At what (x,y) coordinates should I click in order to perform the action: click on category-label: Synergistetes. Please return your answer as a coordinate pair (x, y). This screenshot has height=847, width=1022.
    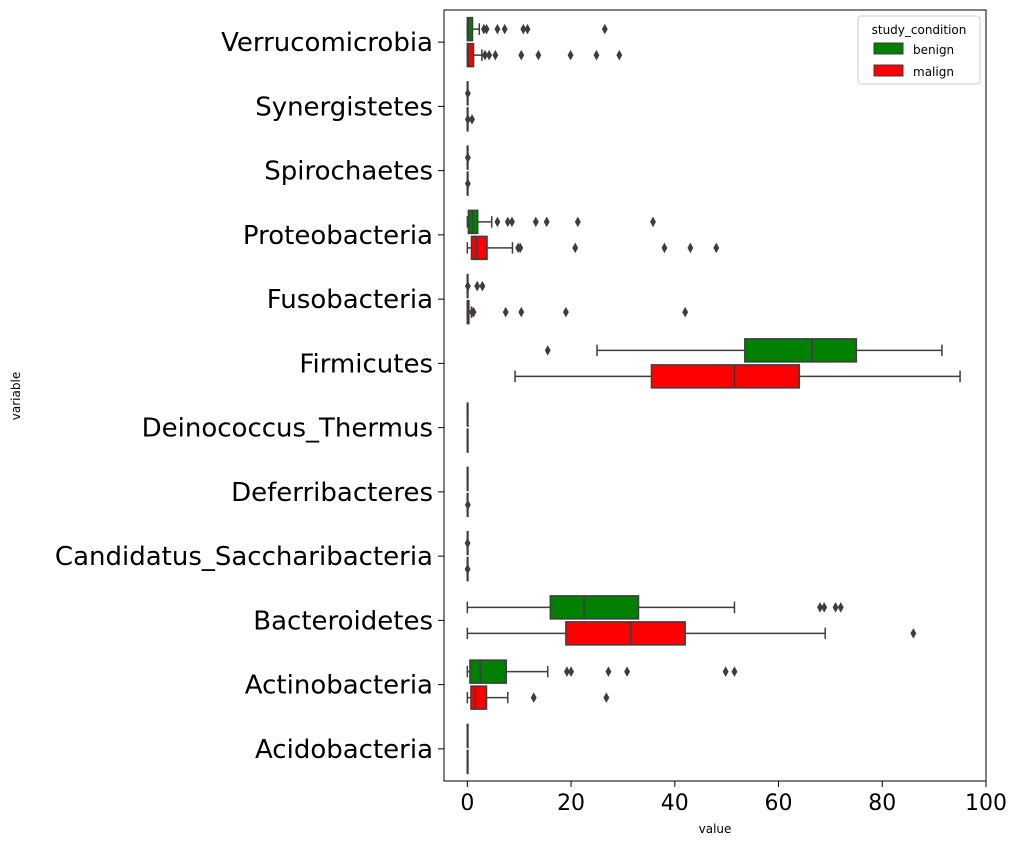
    Looking at the image, I should click on (344, 107).